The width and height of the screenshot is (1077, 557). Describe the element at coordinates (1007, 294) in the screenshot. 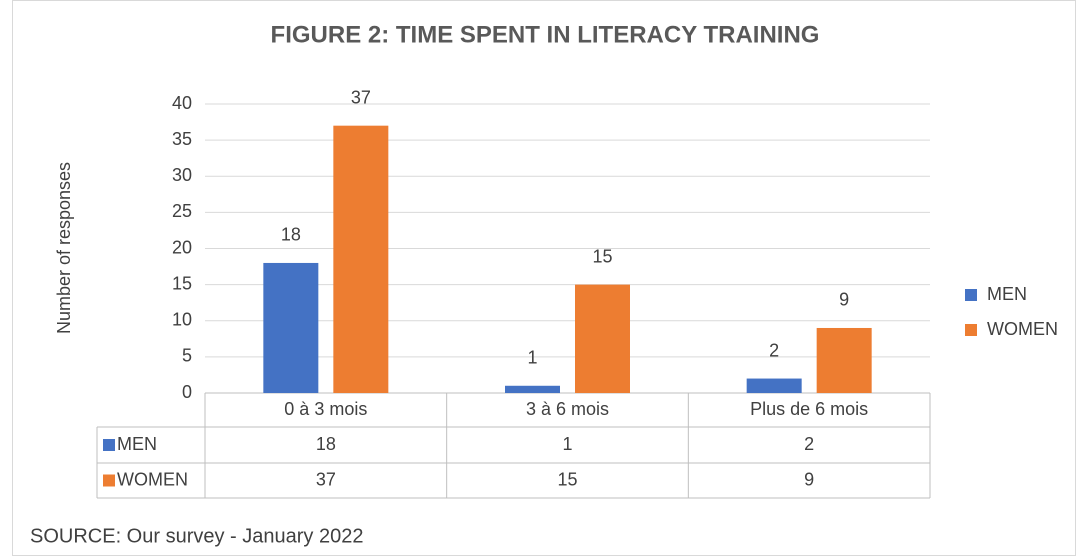

I see `legend-label: MEN` at that location.